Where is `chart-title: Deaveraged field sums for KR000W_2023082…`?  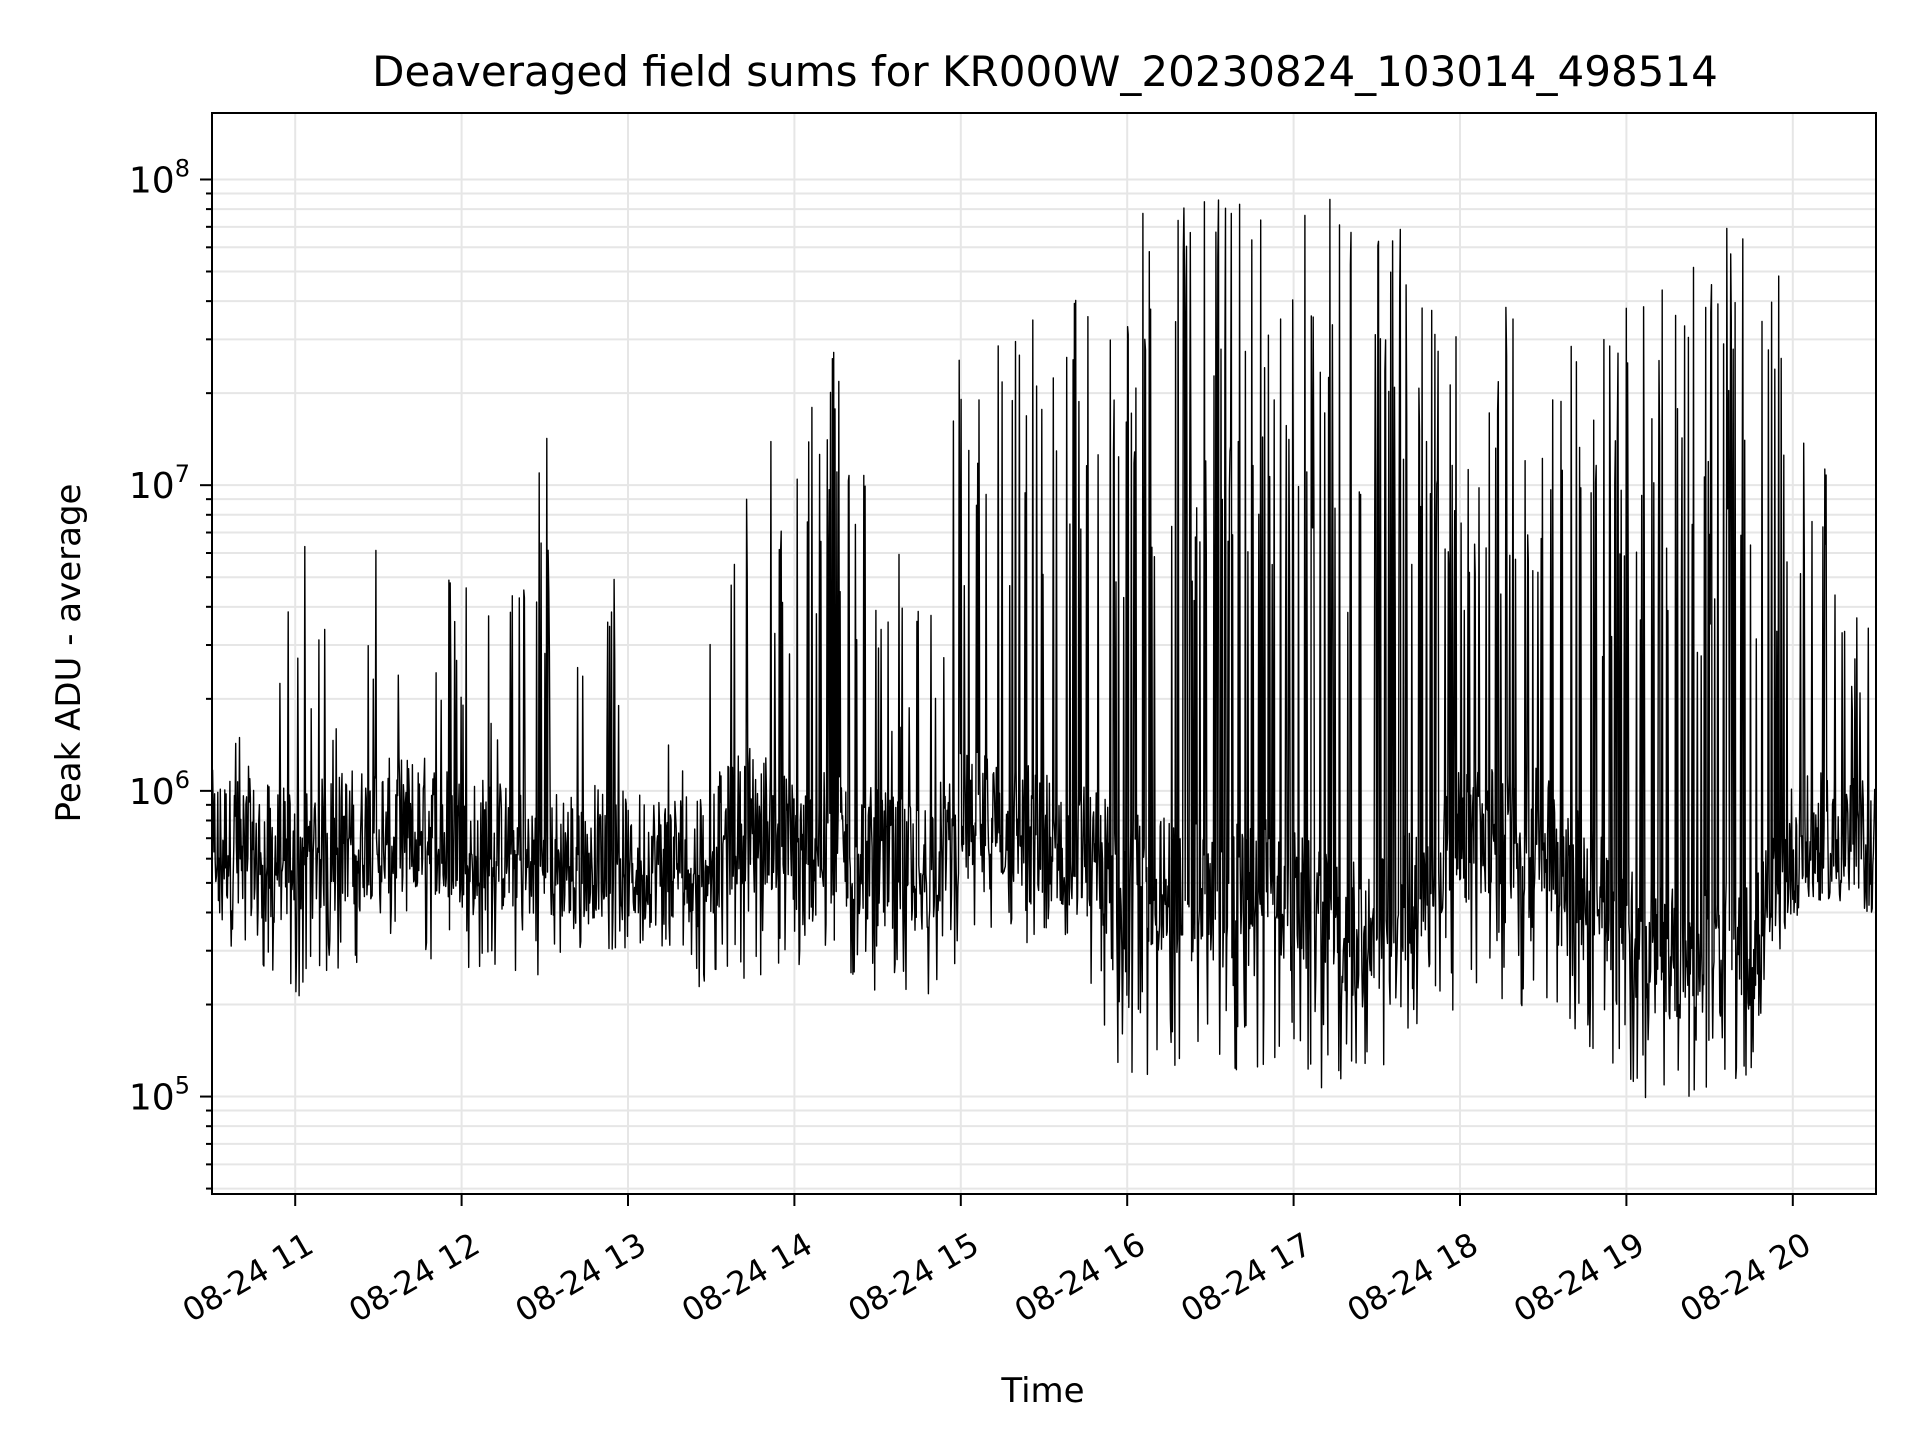 chart-title: Deaveraged field sums for KR000W_2023082… is located at coordinates (1045, 71).